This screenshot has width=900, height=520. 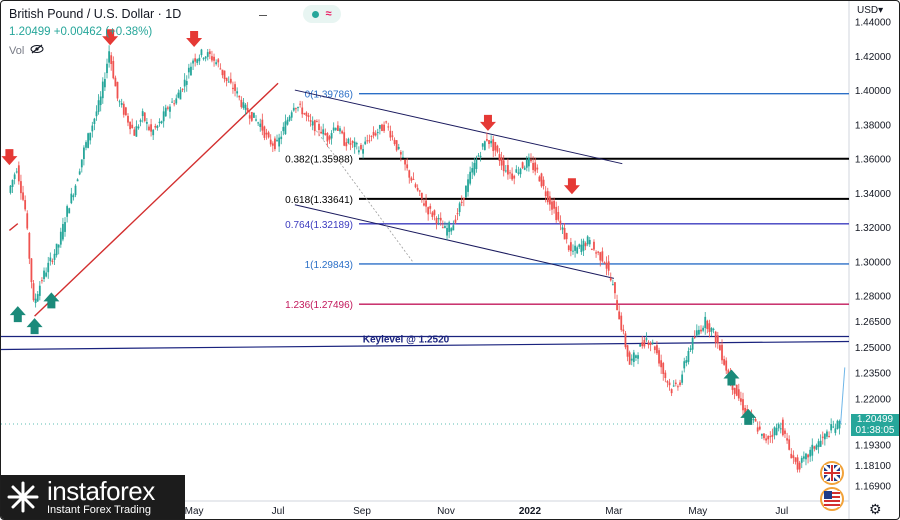 I want to click on watermark-tagline: Instant Forex Trading, so click(x=99, y=510).